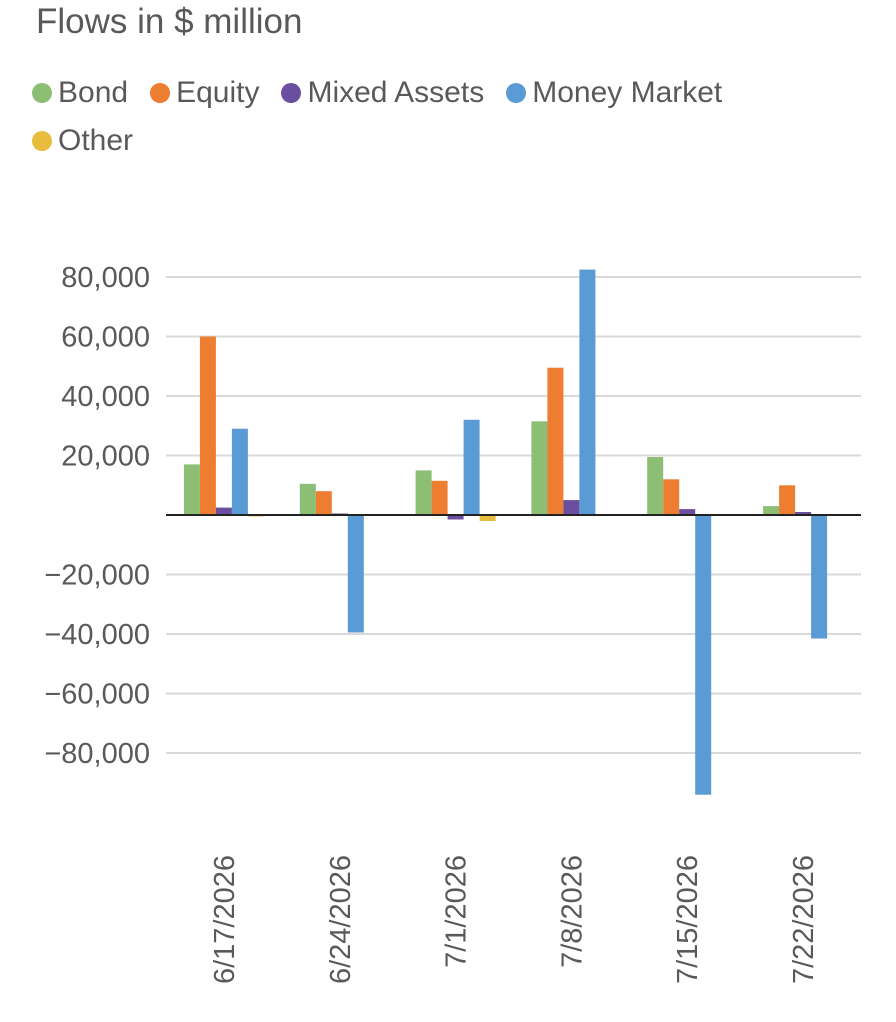 Image resolution: width=896 pixels, height=1022 pixels. What do you see at coordinates (105, 338) in the screenshot?
I see `y-tick-label: 60,000` at bounding box center [105, 338].